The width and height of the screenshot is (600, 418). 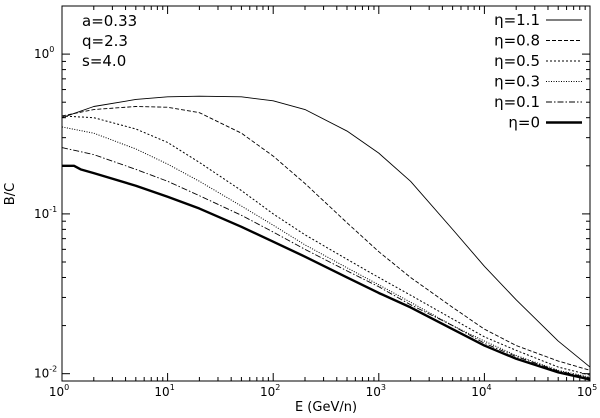 I want to click on legend-label: η=0.3, so click(x=517, y=82).